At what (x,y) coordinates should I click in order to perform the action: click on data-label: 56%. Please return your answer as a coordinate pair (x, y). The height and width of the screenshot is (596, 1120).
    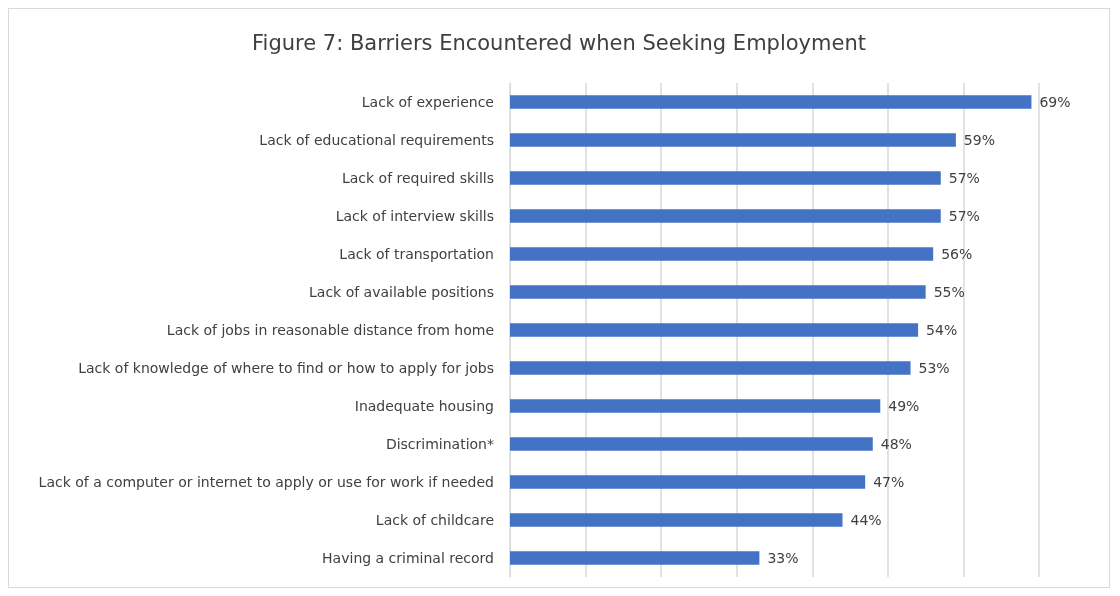
    Looking at the image, I should click on (957, 254).